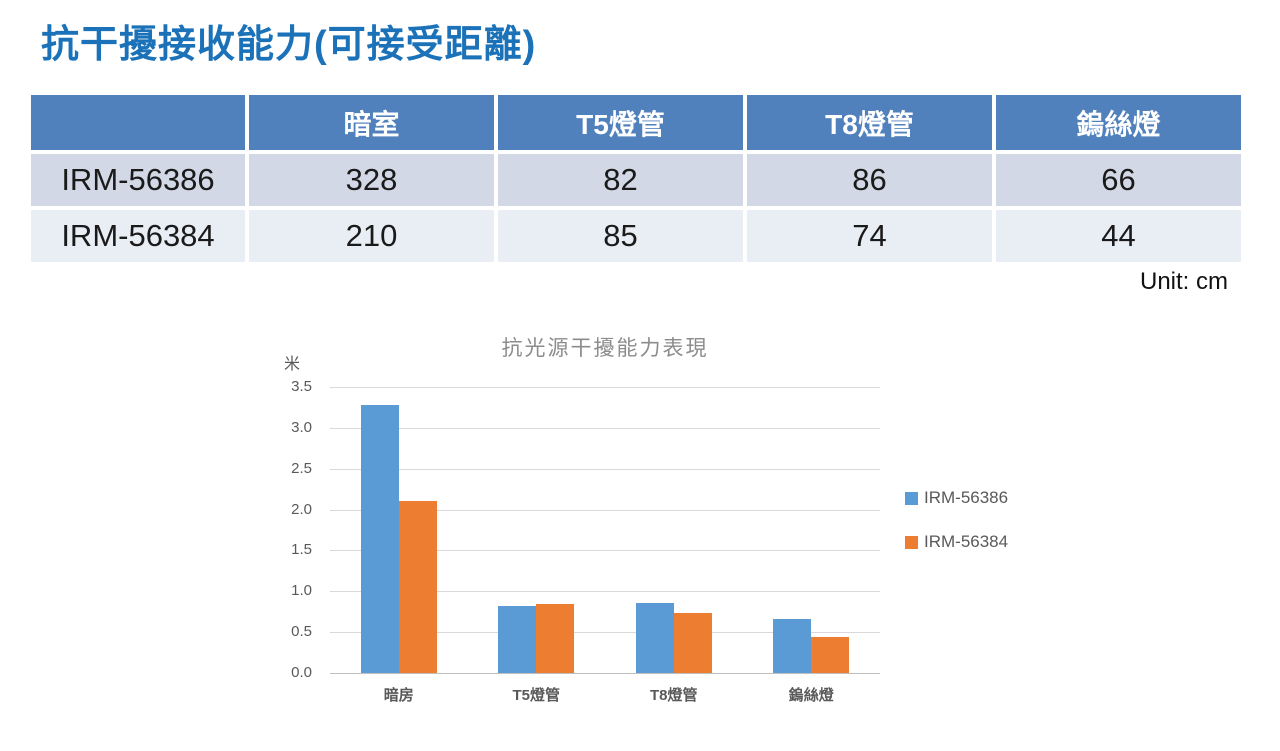 This screenshot has width=1280, height=751. Describe the element at coordinates (138, 236) in the screenshot. I see `table-row-model: IRM-56384` at that location.